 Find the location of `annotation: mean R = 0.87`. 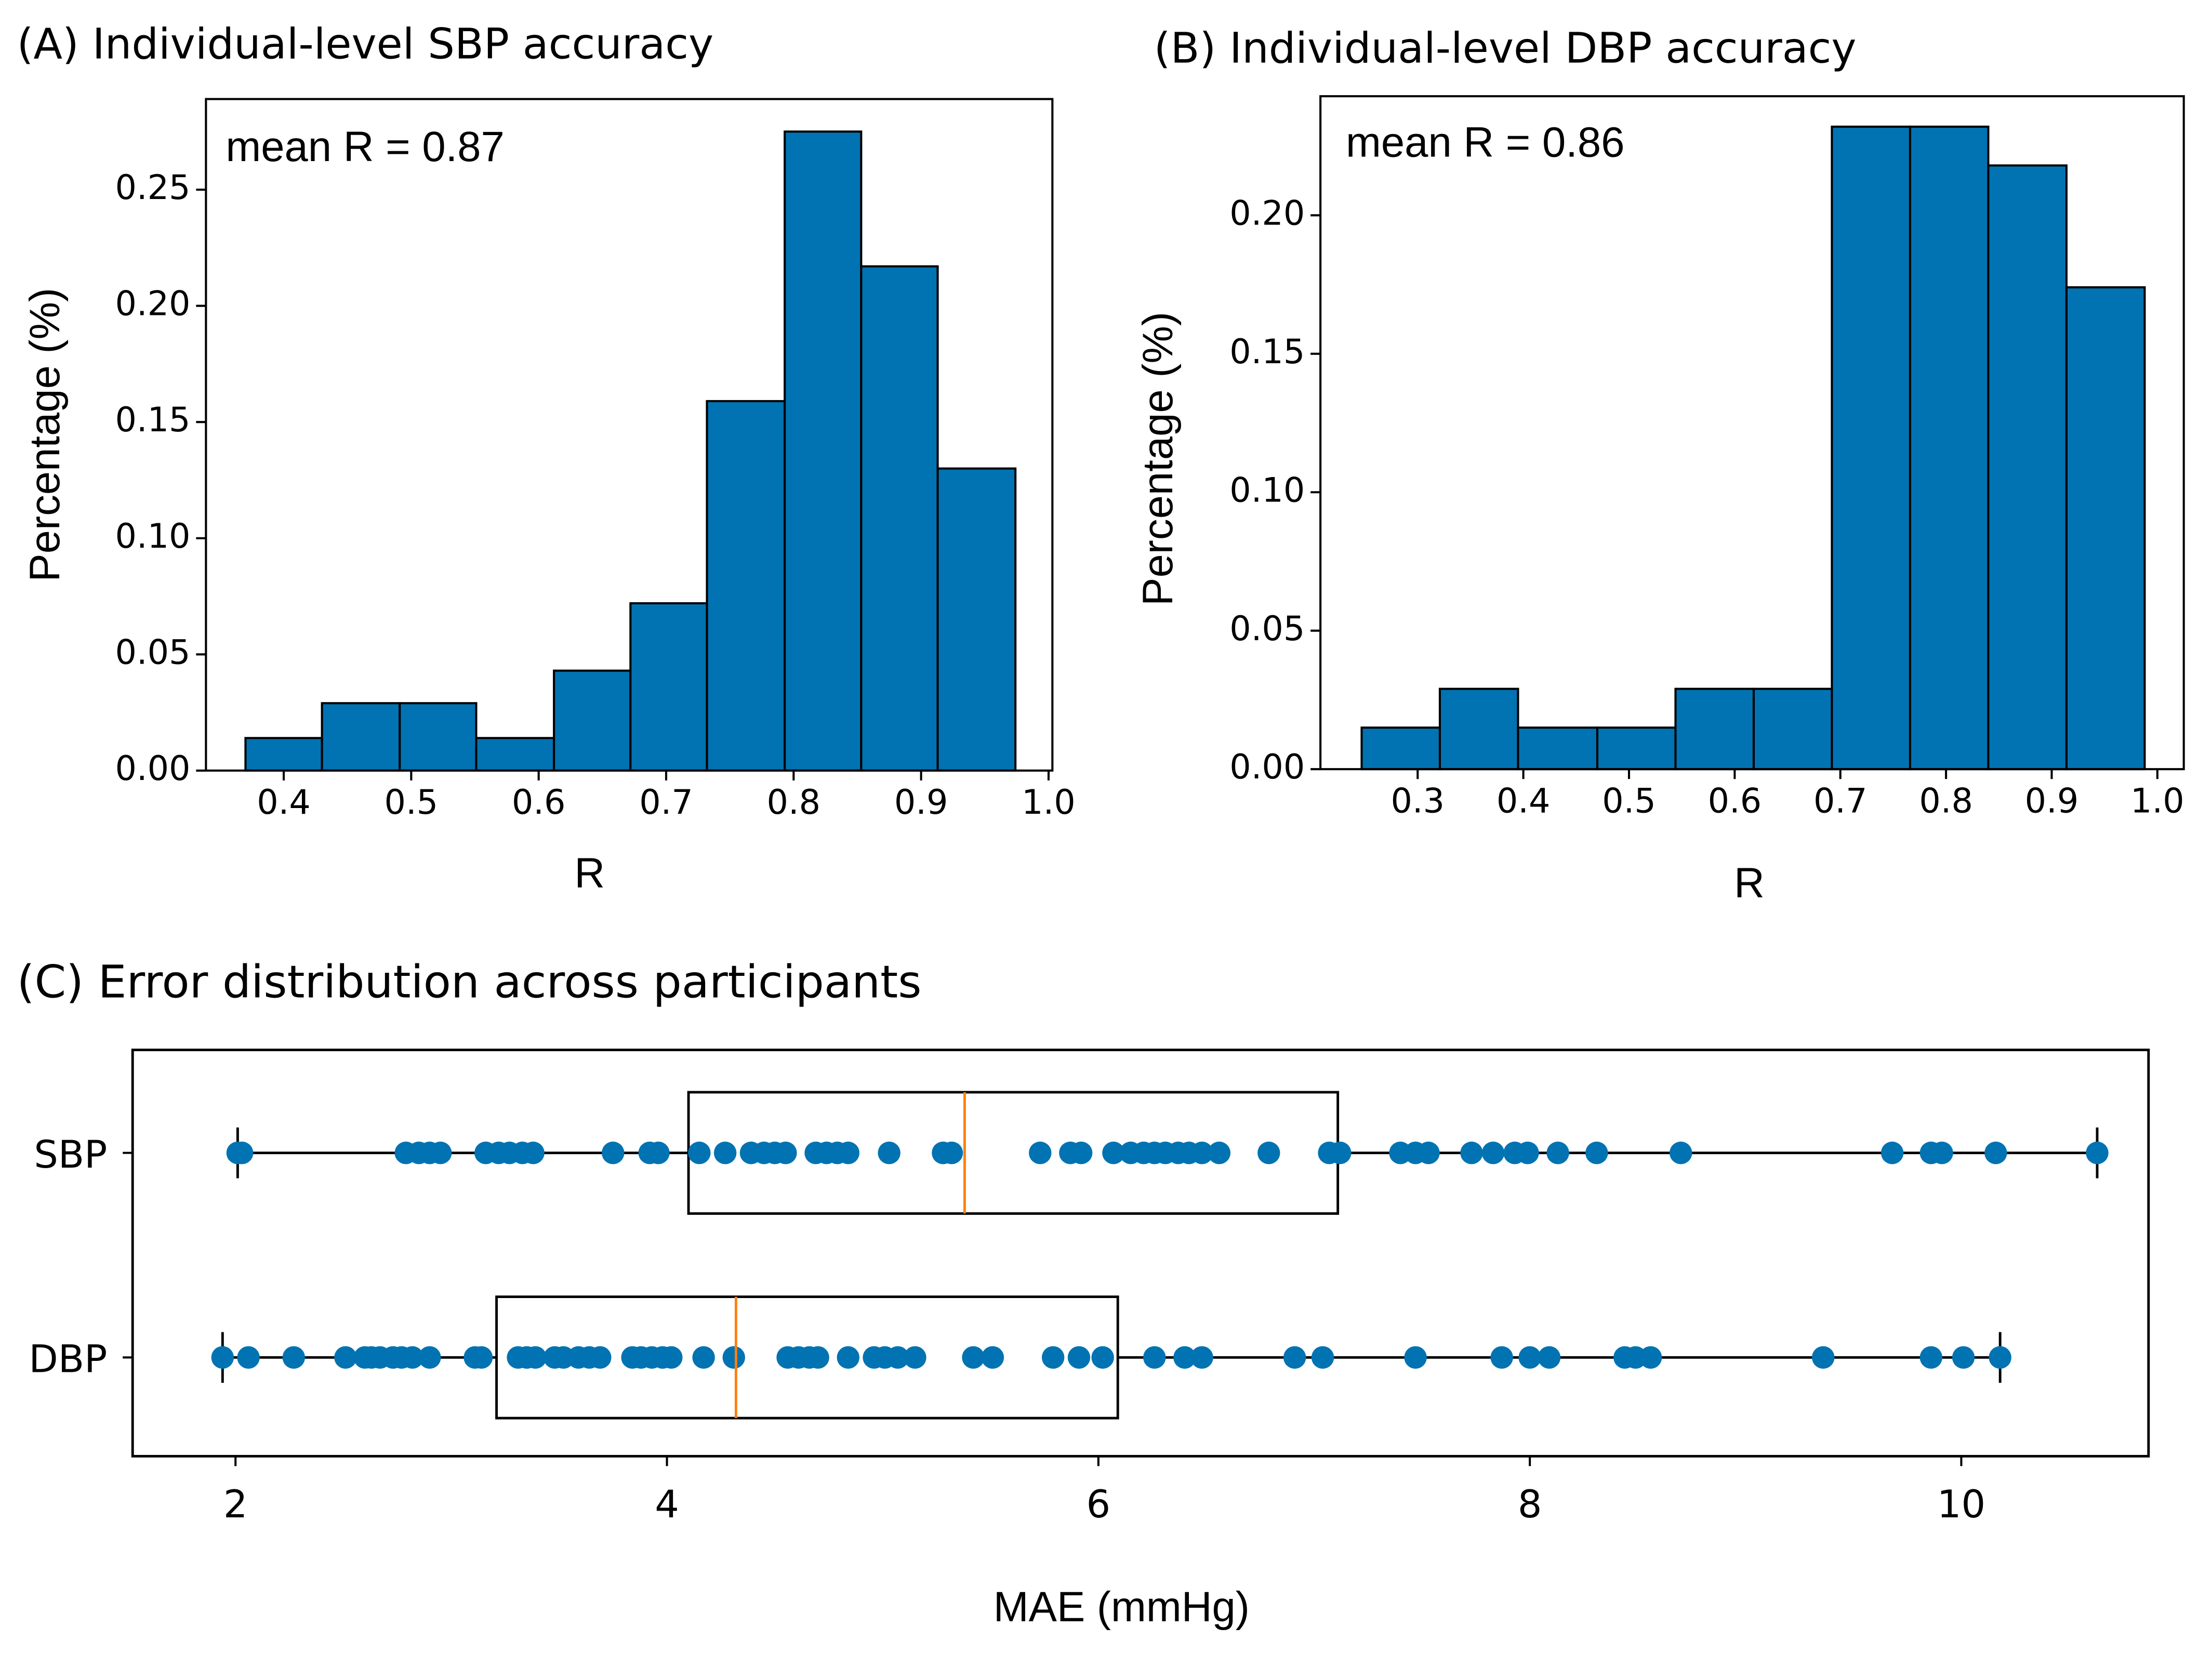

annotation: mean R = 0.87 is located at coordinates (365, 146).